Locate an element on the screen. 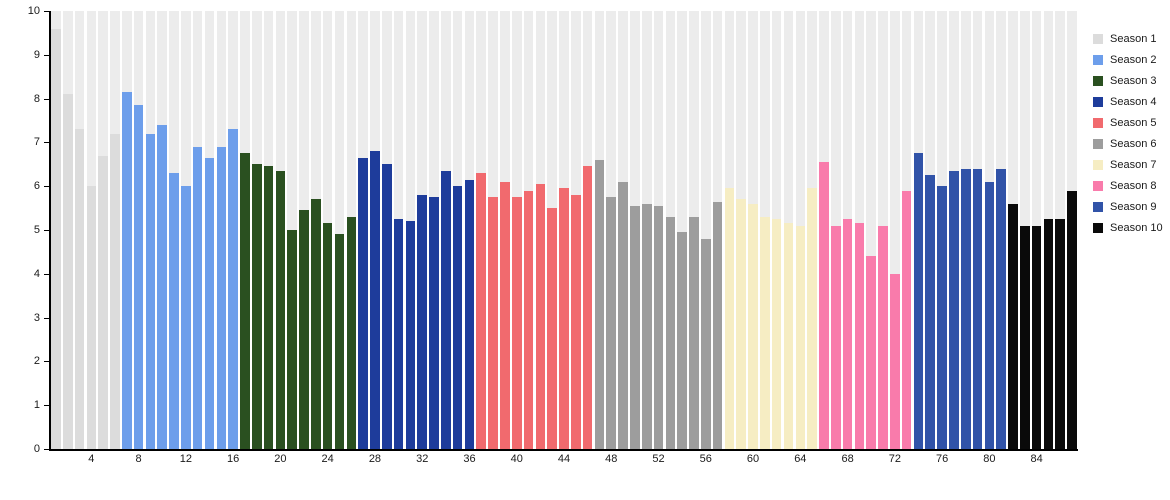 The width and height of the screenshot is (1170, 500). legend-item-season-5: Season 5 is located at coordinates (1128, 122).